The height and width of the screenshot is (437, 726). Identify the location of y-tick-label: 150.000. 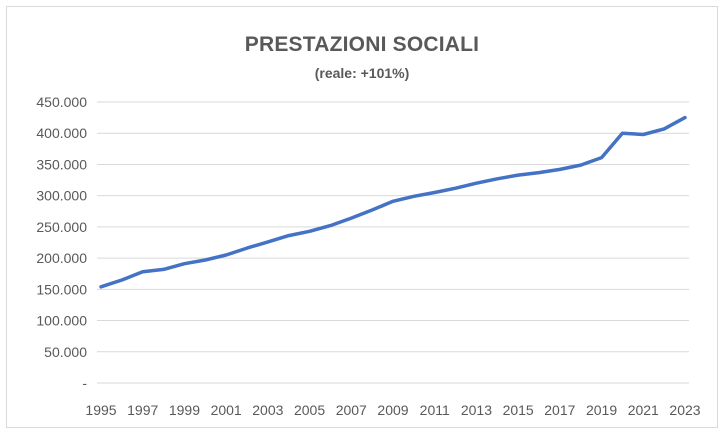
(61, 289).